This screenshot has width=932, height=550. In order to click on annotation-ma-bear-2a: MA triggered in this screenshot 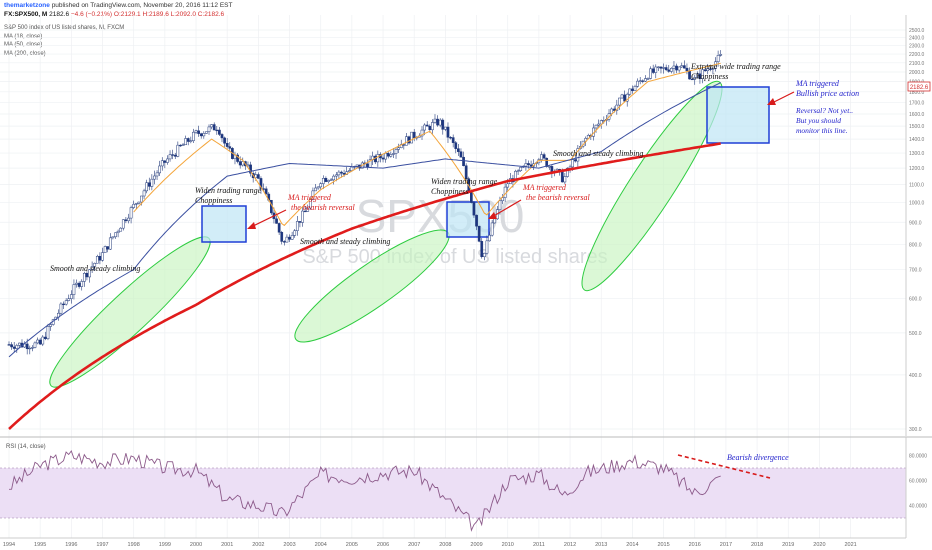, I will do `click(544, 187)`.